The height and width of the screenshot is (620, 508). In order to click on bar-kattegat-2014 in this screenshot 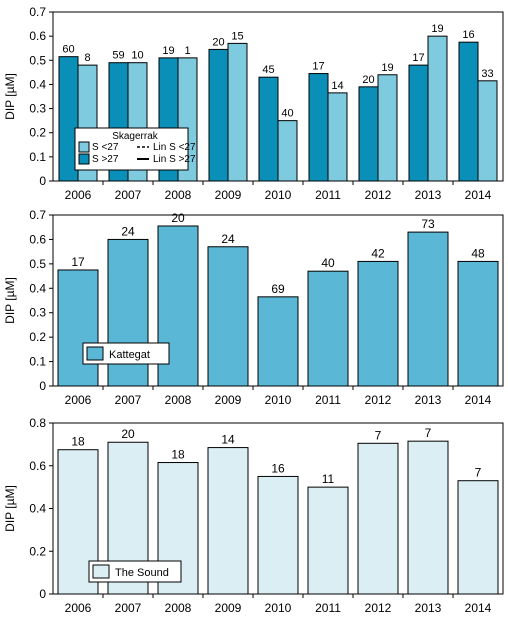, I will do `click(478, 323)`.